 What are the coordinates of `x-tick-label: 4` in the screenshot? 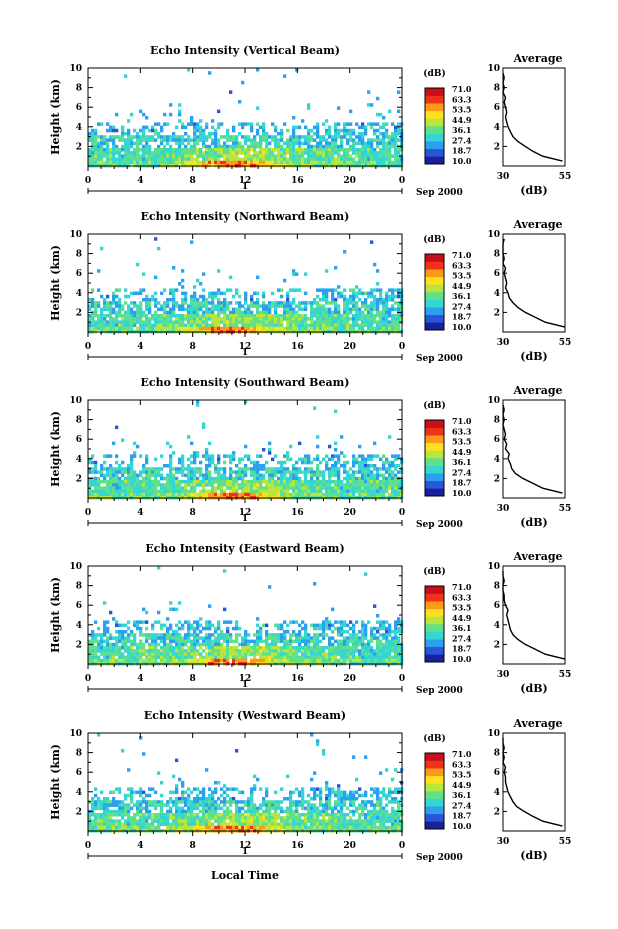 It's located at (140, 679).